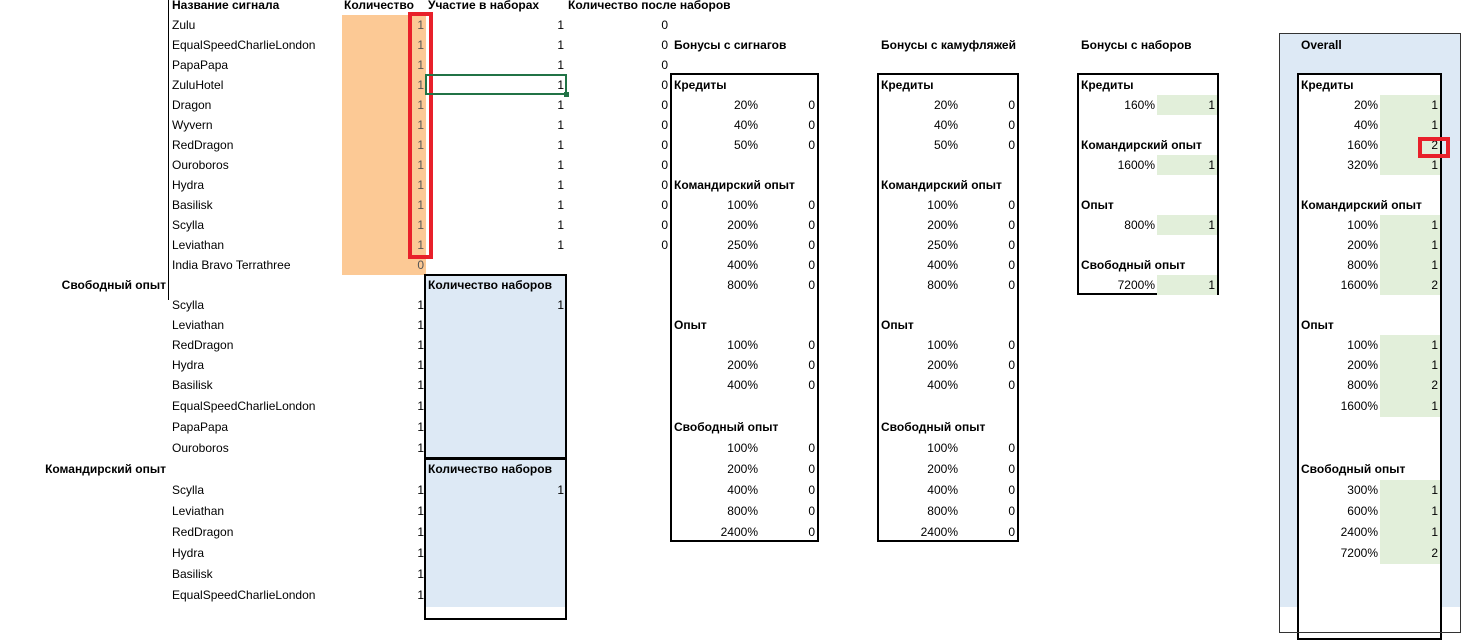 The image size is (1472, 640). Describe the element at coordinates (745, 145) in the screenshot. I see `bonus-percent-cell: 50%` at that location.